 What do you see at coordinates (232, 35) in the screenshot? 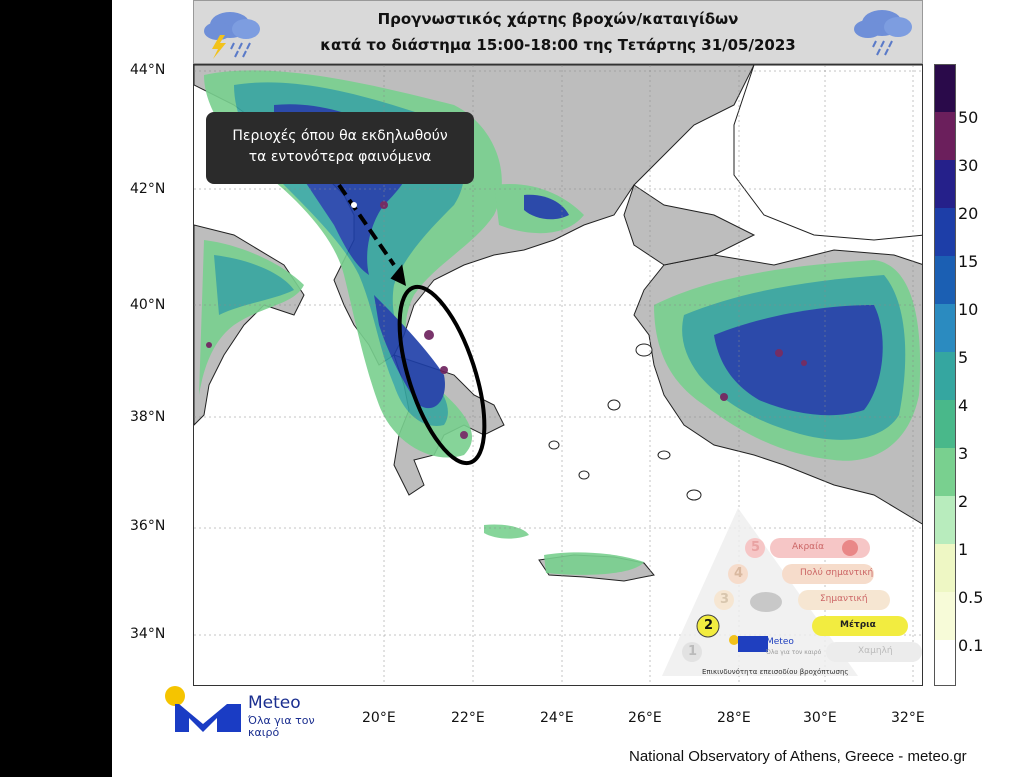
I see `storm-cloud-icon` at bounding box center [232, 35].